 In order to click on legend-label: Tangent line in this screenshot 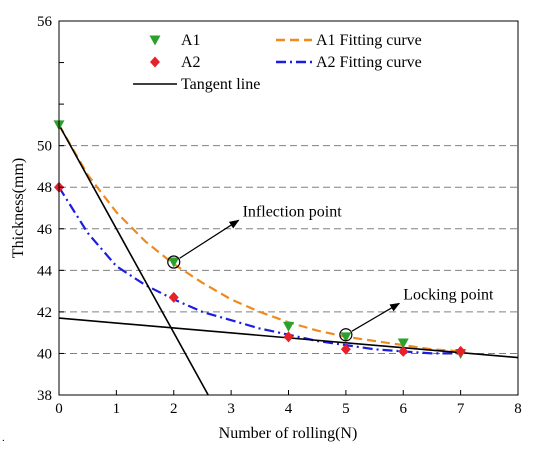, I will do `click(220, 84)`.